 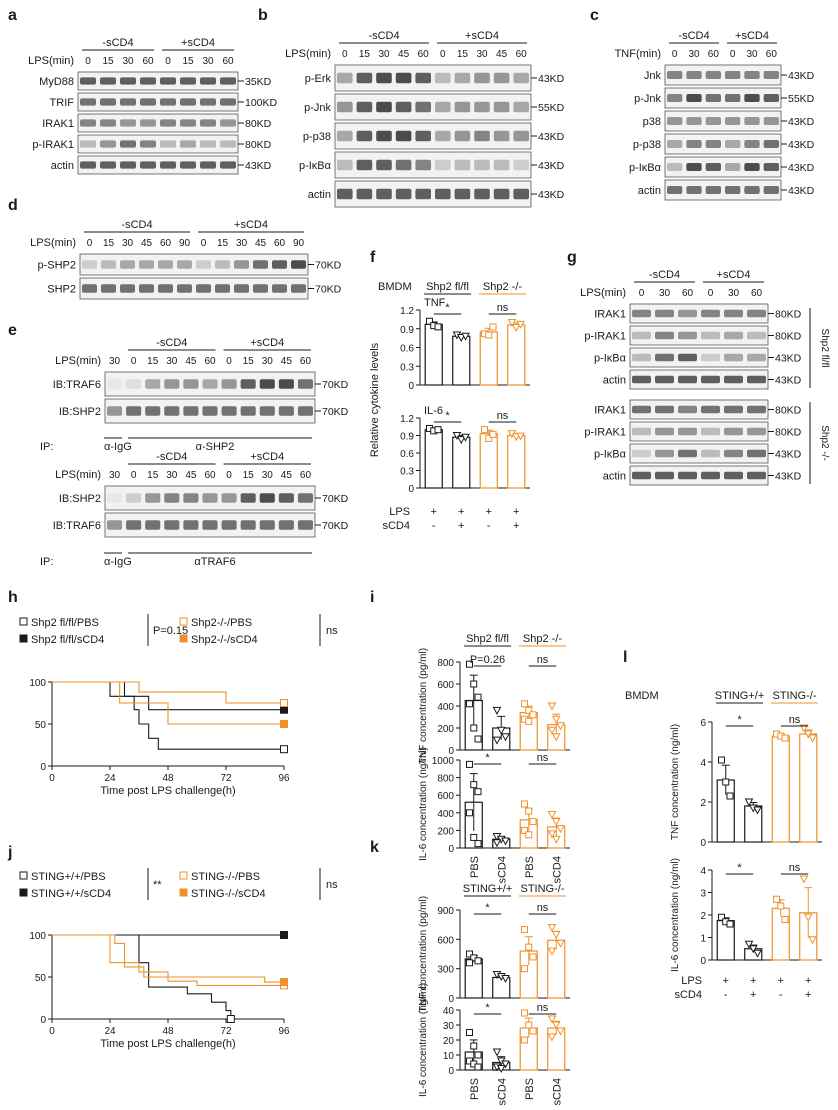 What do you see at coordinates (221, 623) in the screenshot?
I see `legend-entry: Shp2-/-/PBS` at bounding box center [221, 623].